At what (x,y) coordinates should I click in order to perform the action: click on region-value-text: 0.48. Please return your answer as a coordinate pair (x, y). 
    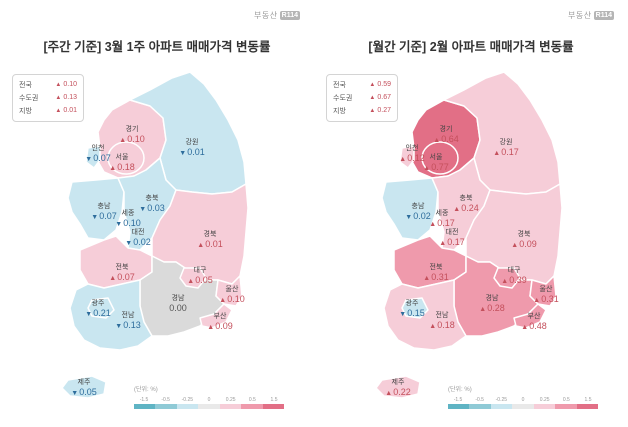
    Looking at the image, I should click on (538, 326).